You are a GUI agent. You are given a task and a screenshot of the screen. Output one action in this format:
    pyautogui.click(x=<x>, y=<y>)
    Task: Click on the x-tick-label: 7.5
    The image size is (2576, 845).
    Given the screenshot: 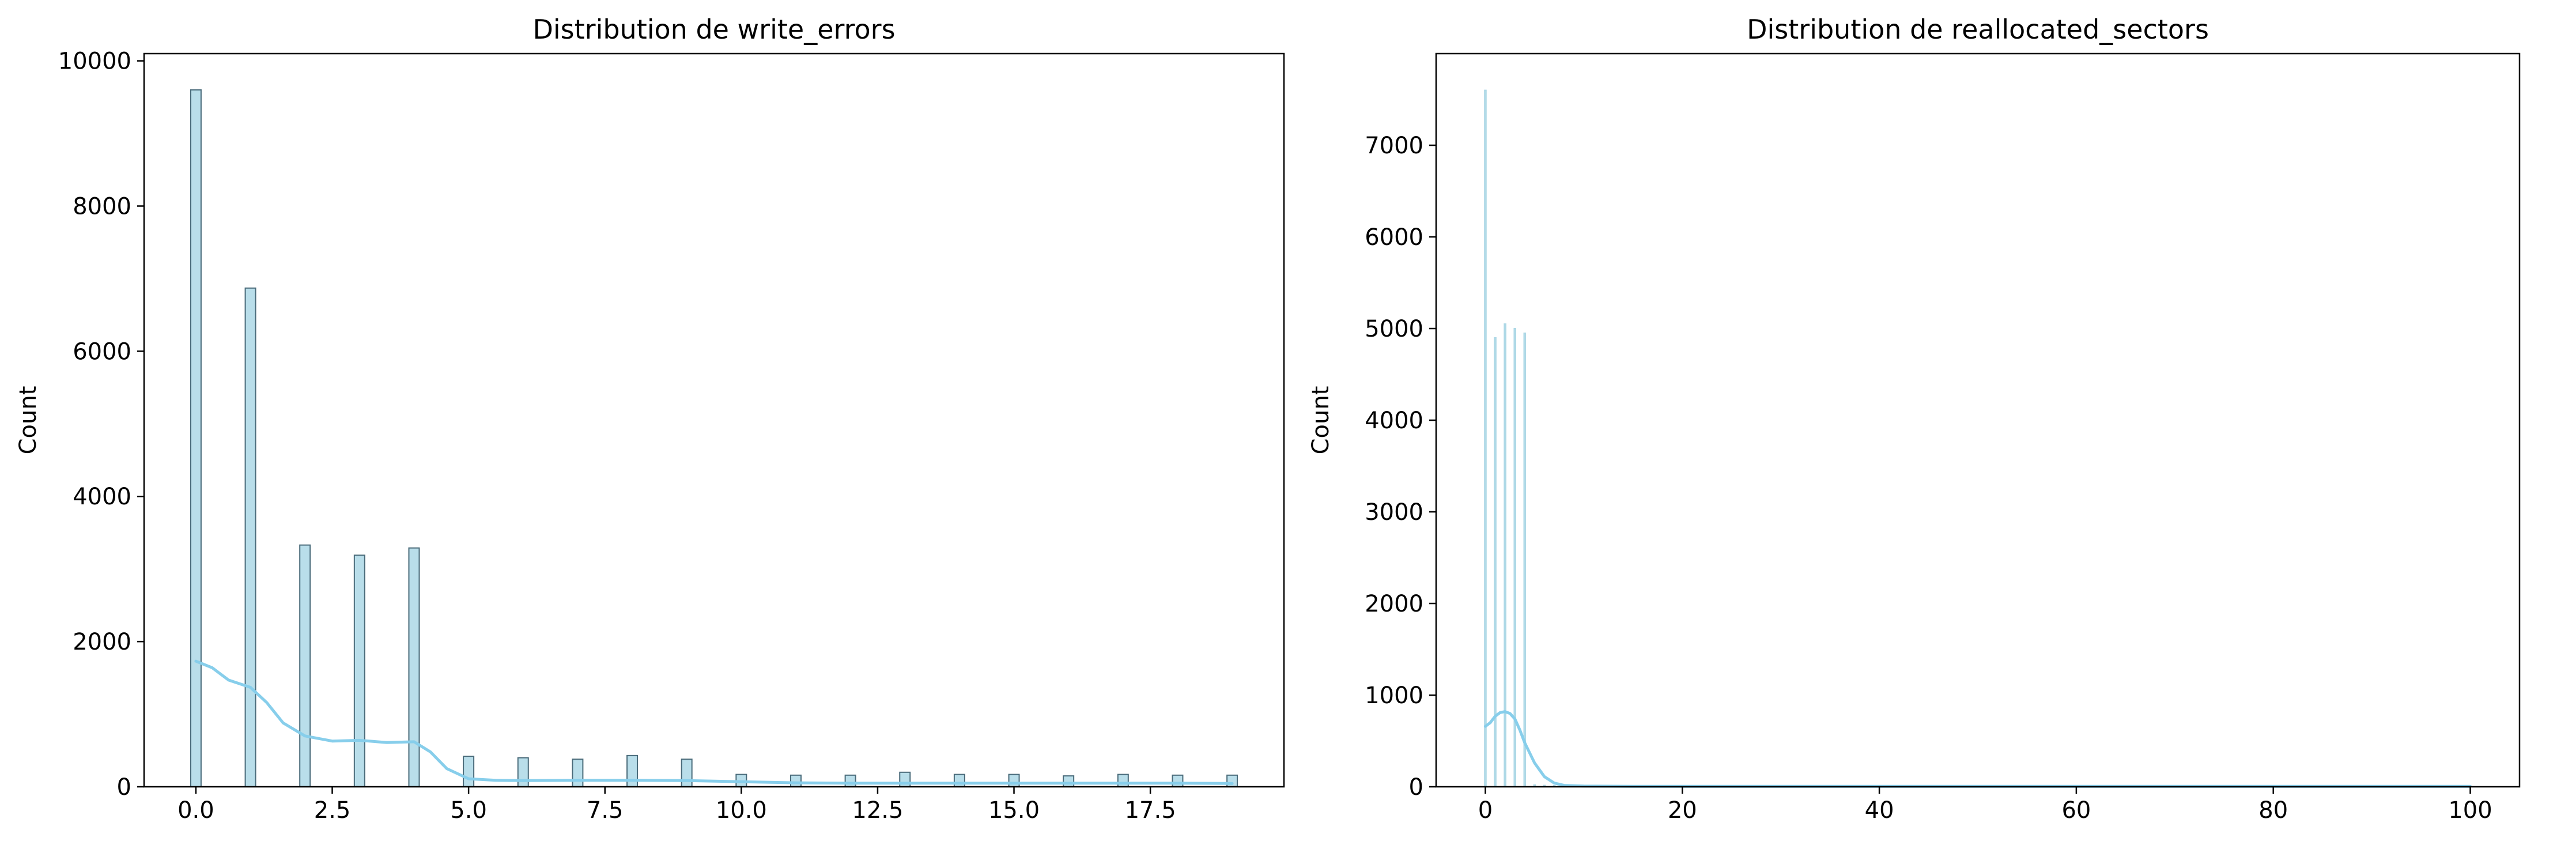 What is the action you would take?
    pyautogui.click(x=605, y=811)
    